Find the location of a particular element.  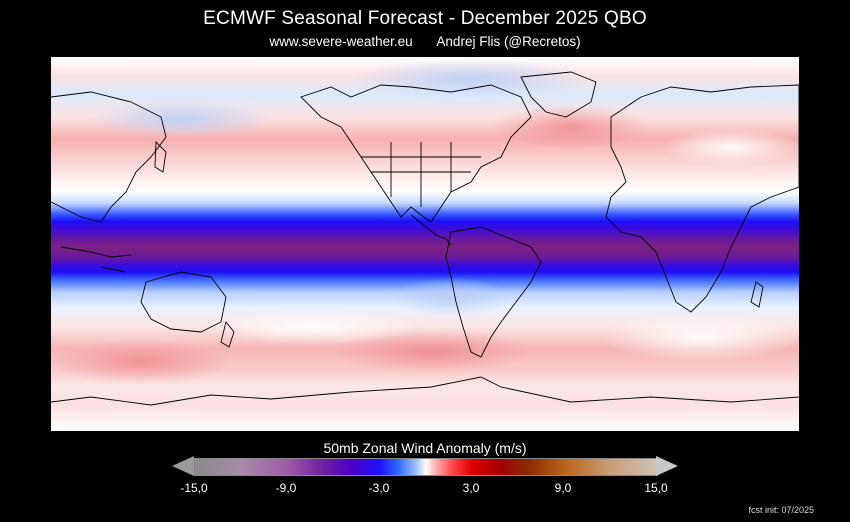

colorbar-gradient is located at coordinates (426, 467).